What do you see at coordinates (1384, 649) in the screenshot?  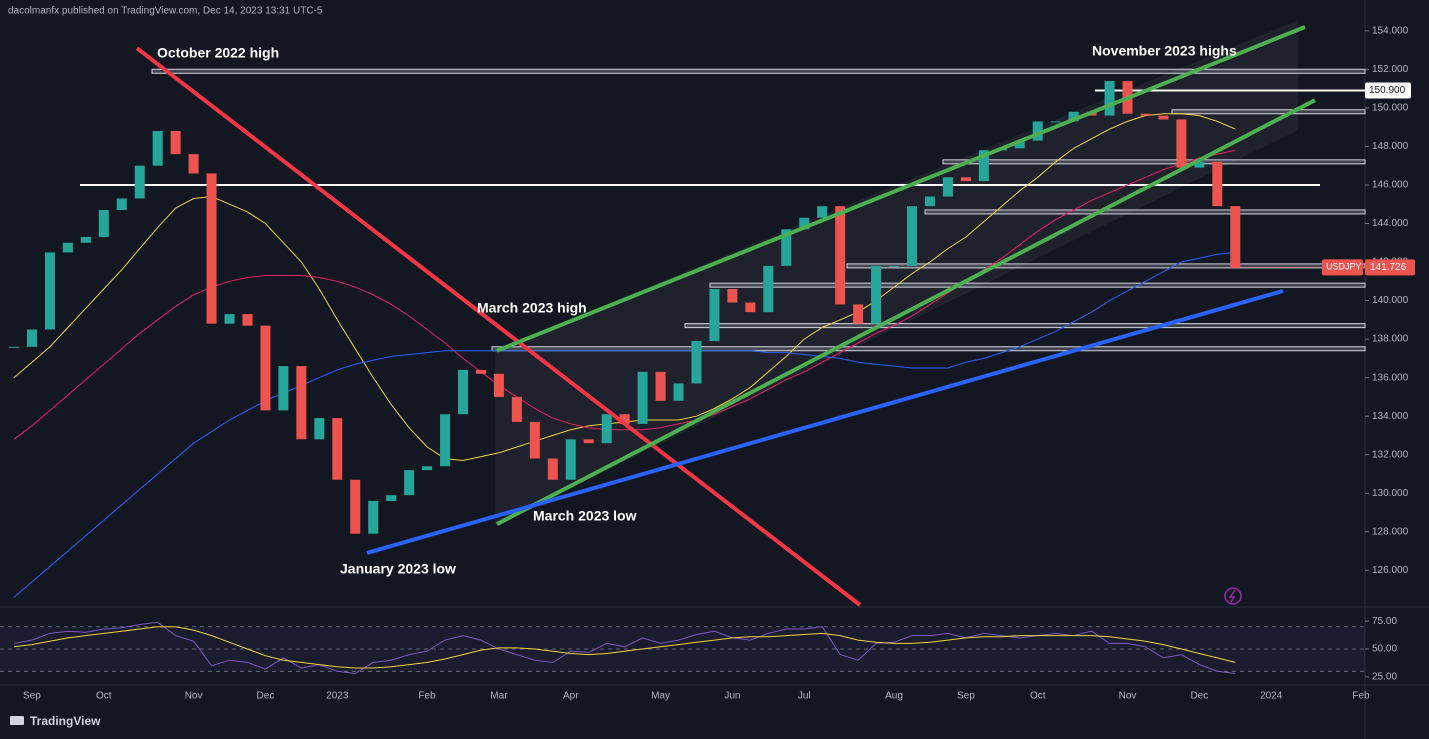 I see `y-tick-label: 50.00` at bounding box center [1384, 649].